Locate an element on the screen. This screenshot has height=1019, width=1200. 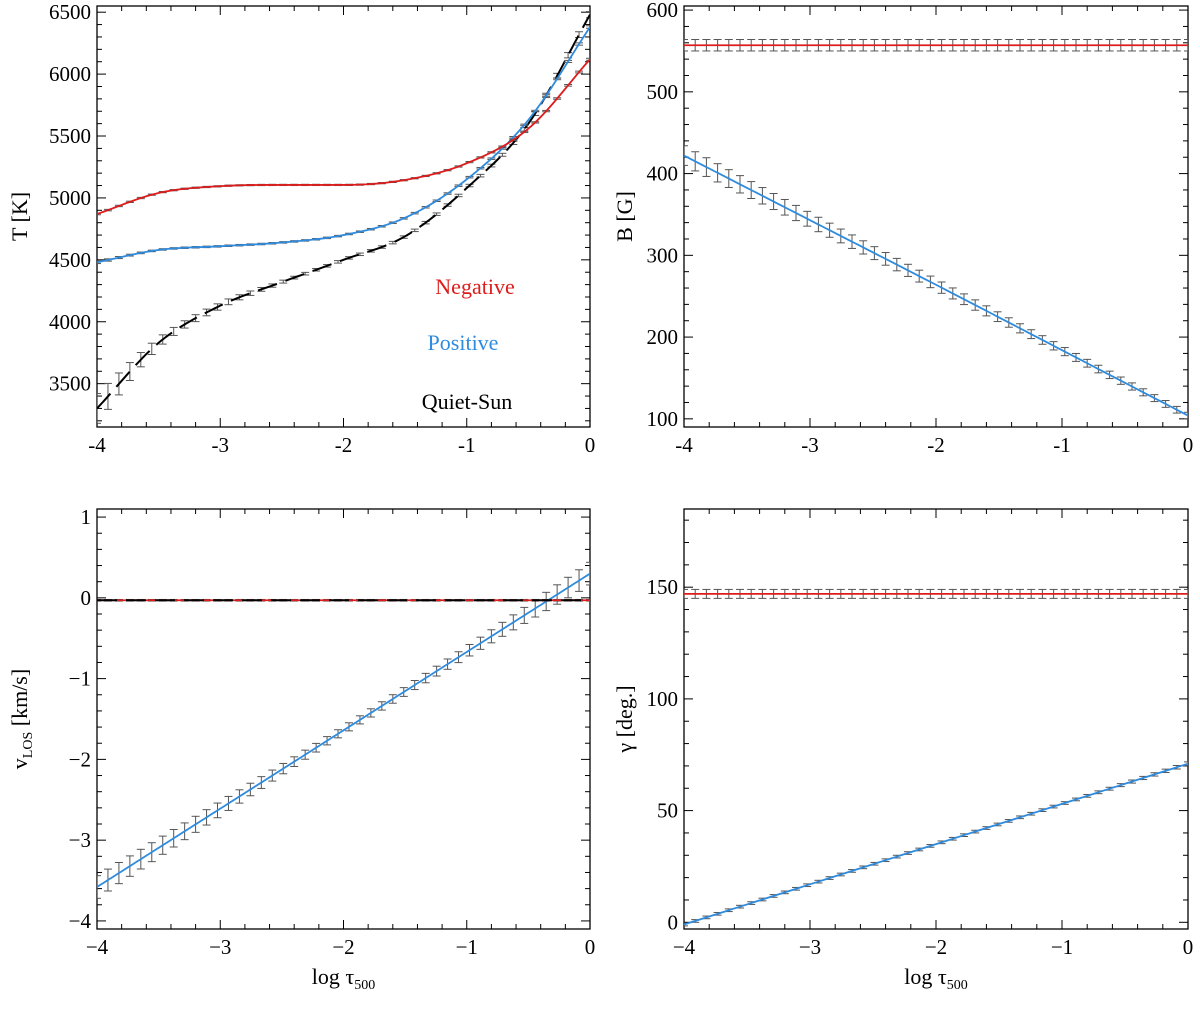
y-axis-label: T [K] is located at coordinates (19, 216).